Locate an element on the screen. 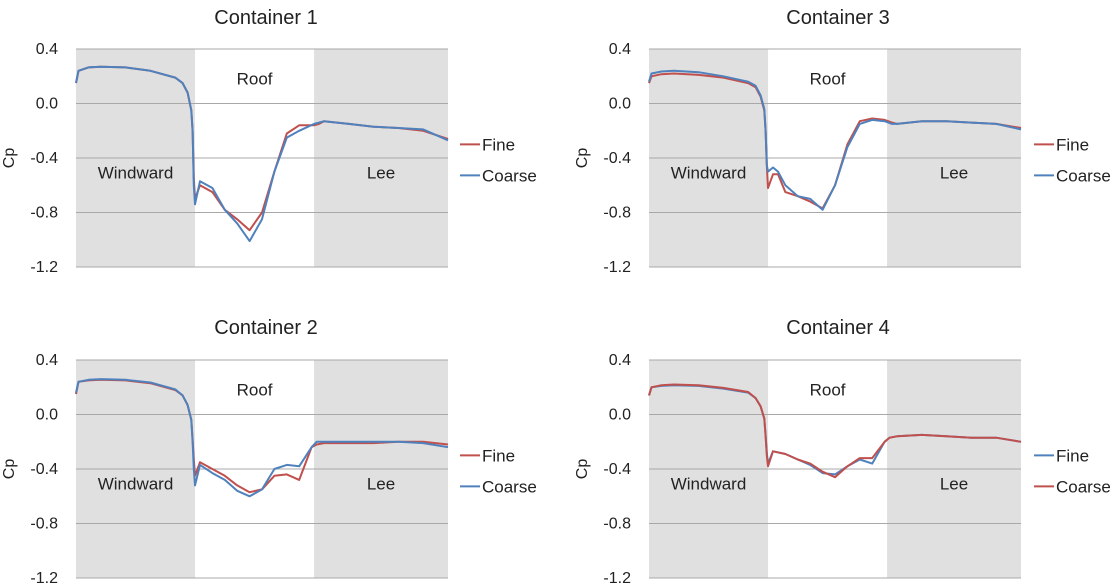  chart-title: Container 3 is located at coordinates (837, 18).